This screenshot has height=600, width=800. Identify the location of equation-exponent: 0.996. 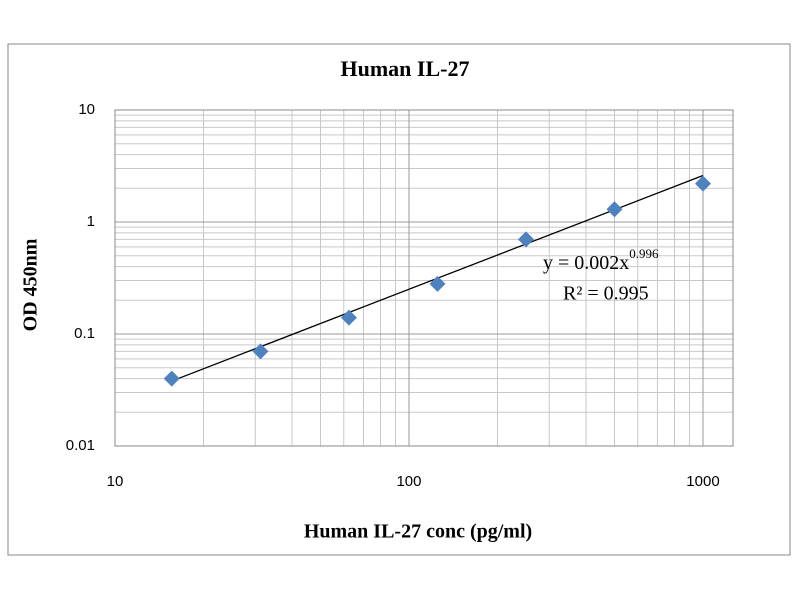
(644, 253).